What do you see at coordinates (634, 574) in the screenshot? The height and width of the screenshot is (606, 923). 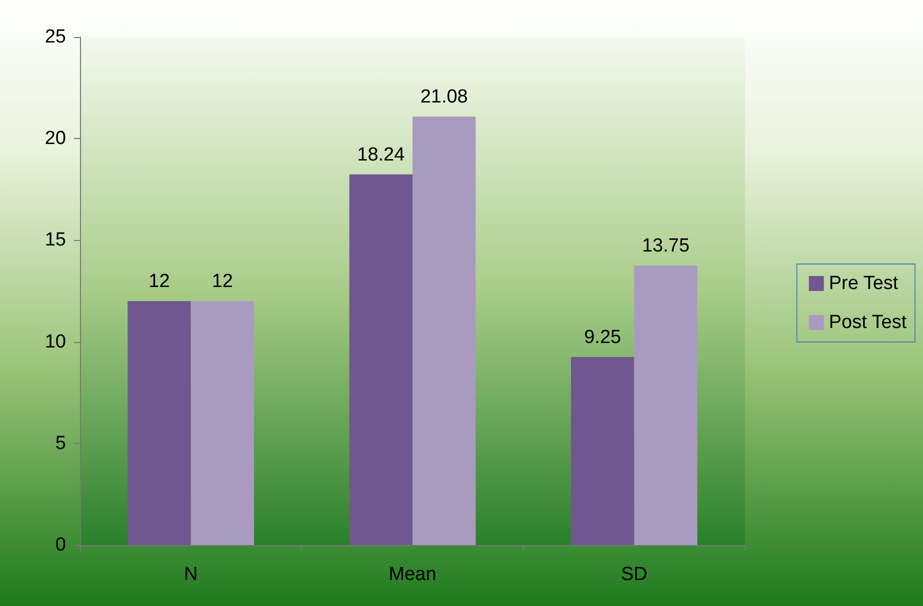 I see `x-tick-label: SD` at bounding box center [634, 574].